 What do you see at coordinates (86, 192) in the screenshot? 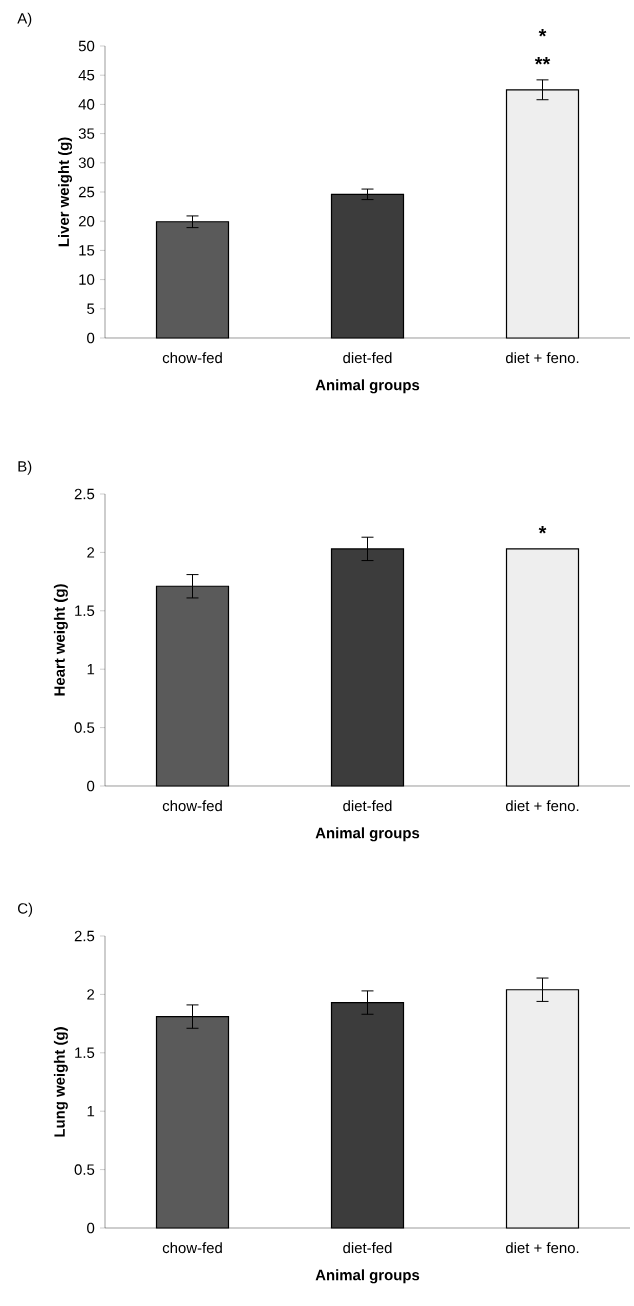
I see `y-tick-label: 25` at bounding box center [86, 192].